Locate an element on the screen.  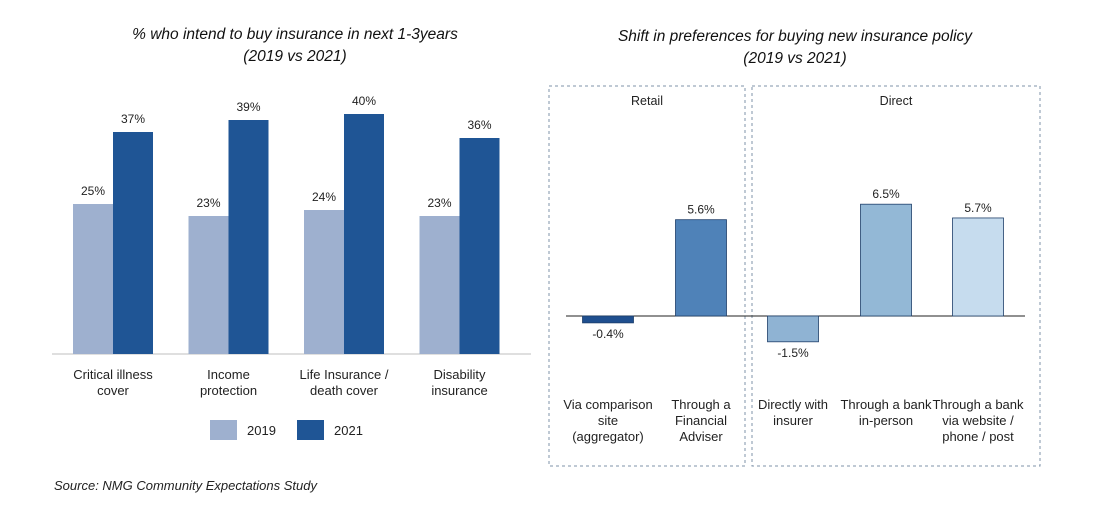
group-label-direct: Direct is located at coordinates (896, 101).